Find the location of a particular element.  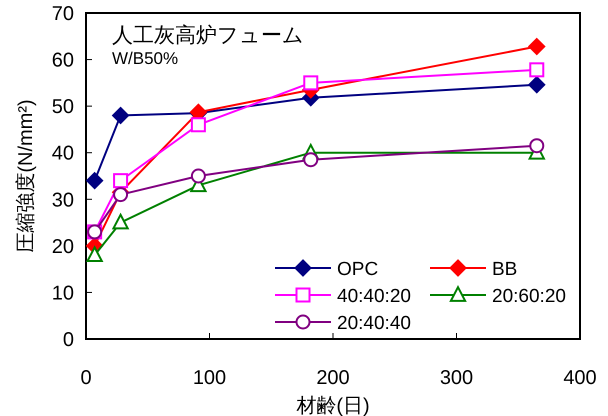

x-axis-title: 材齢(日) is located at coordinates (332, 405).